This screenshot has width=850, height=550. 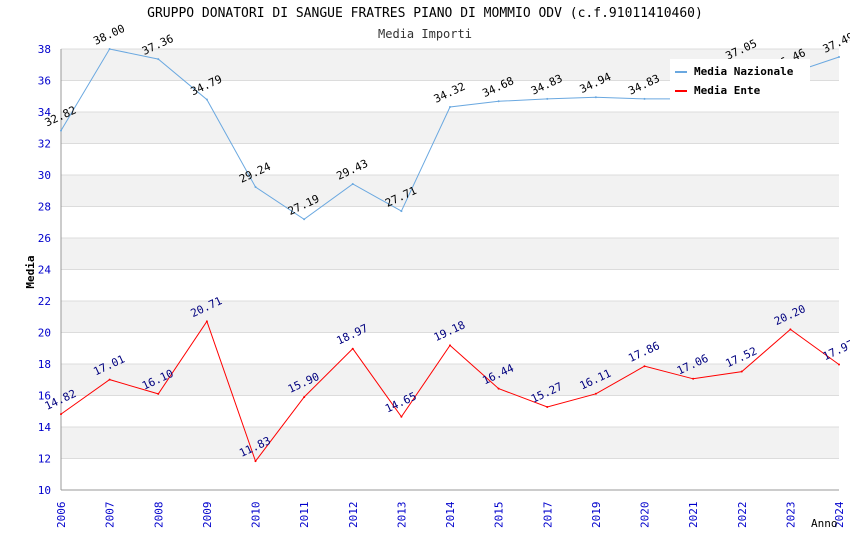 What do you see at coordinates (44, 333) in the screenshot?
I see `y-tick-label: 20` at bounding box center [44, 333].